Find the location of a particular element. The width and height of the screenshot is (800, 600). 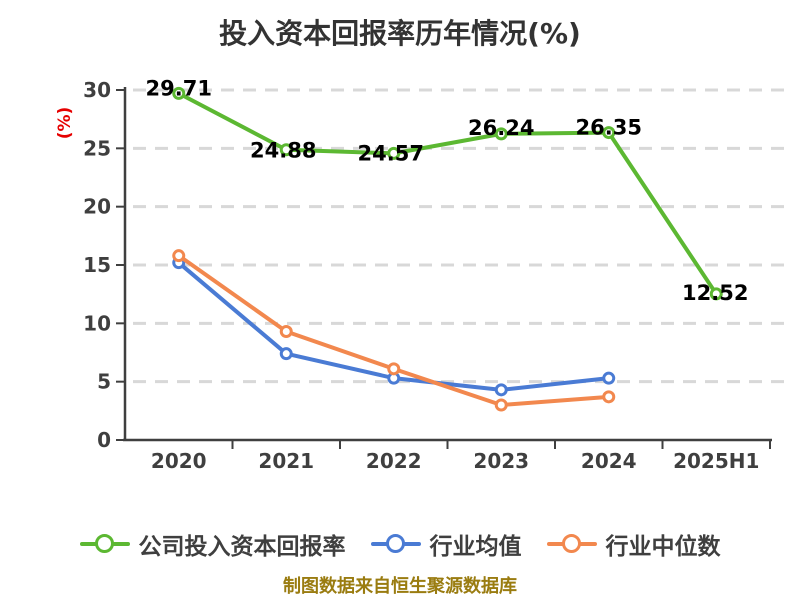

data-label: 26.35 is located at coordinates (609, 128).